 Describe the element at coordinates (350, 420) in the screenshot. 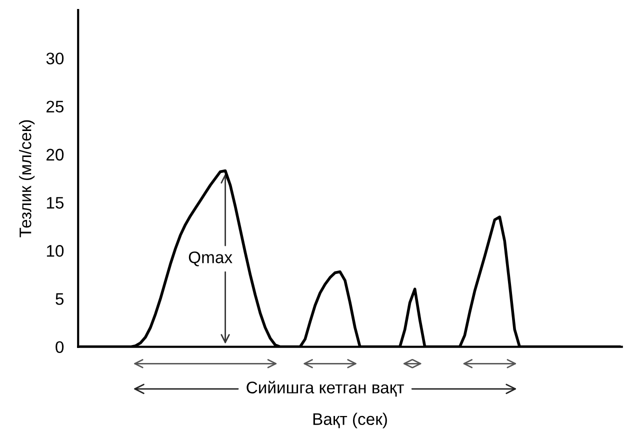

I see `x-axis-title: Вақт (сек)` at that location.